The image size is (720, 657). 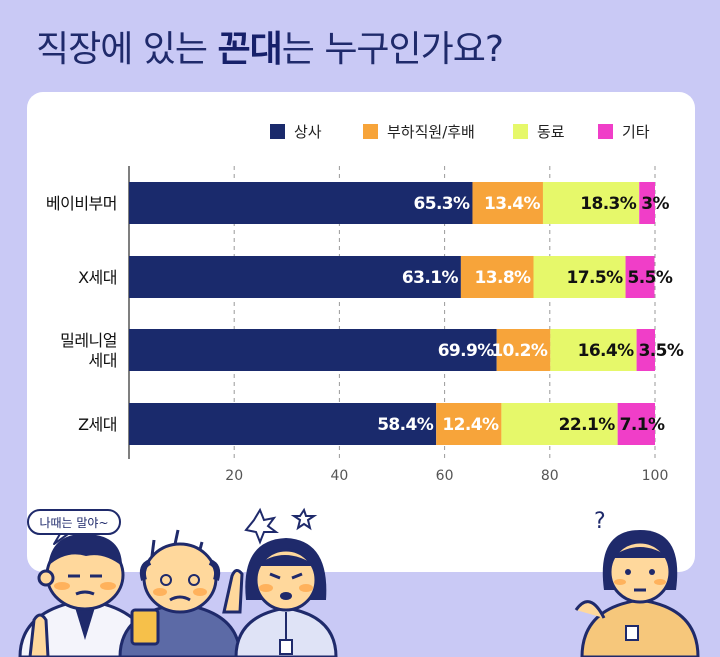 I want to click on person-angry-icon, so click(x=286, y=582).